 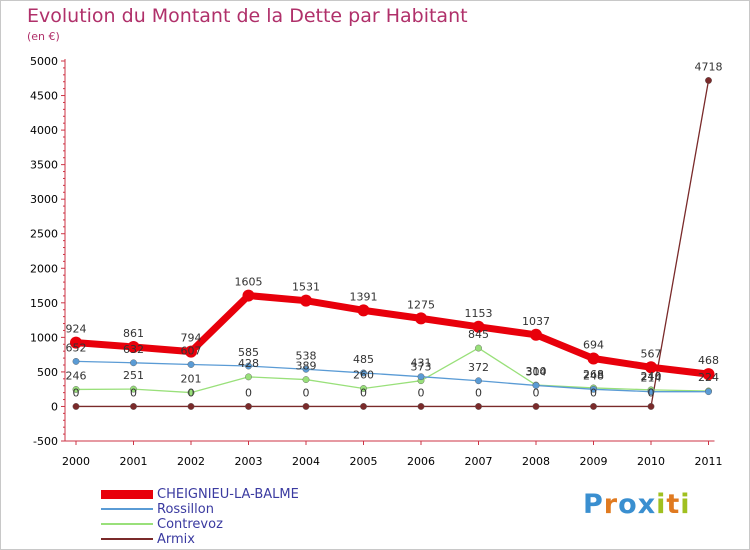 What do you see at coordinates (306, 355) in the screenshot?
I see `data-label: 538` at bounding box center [306, 355].